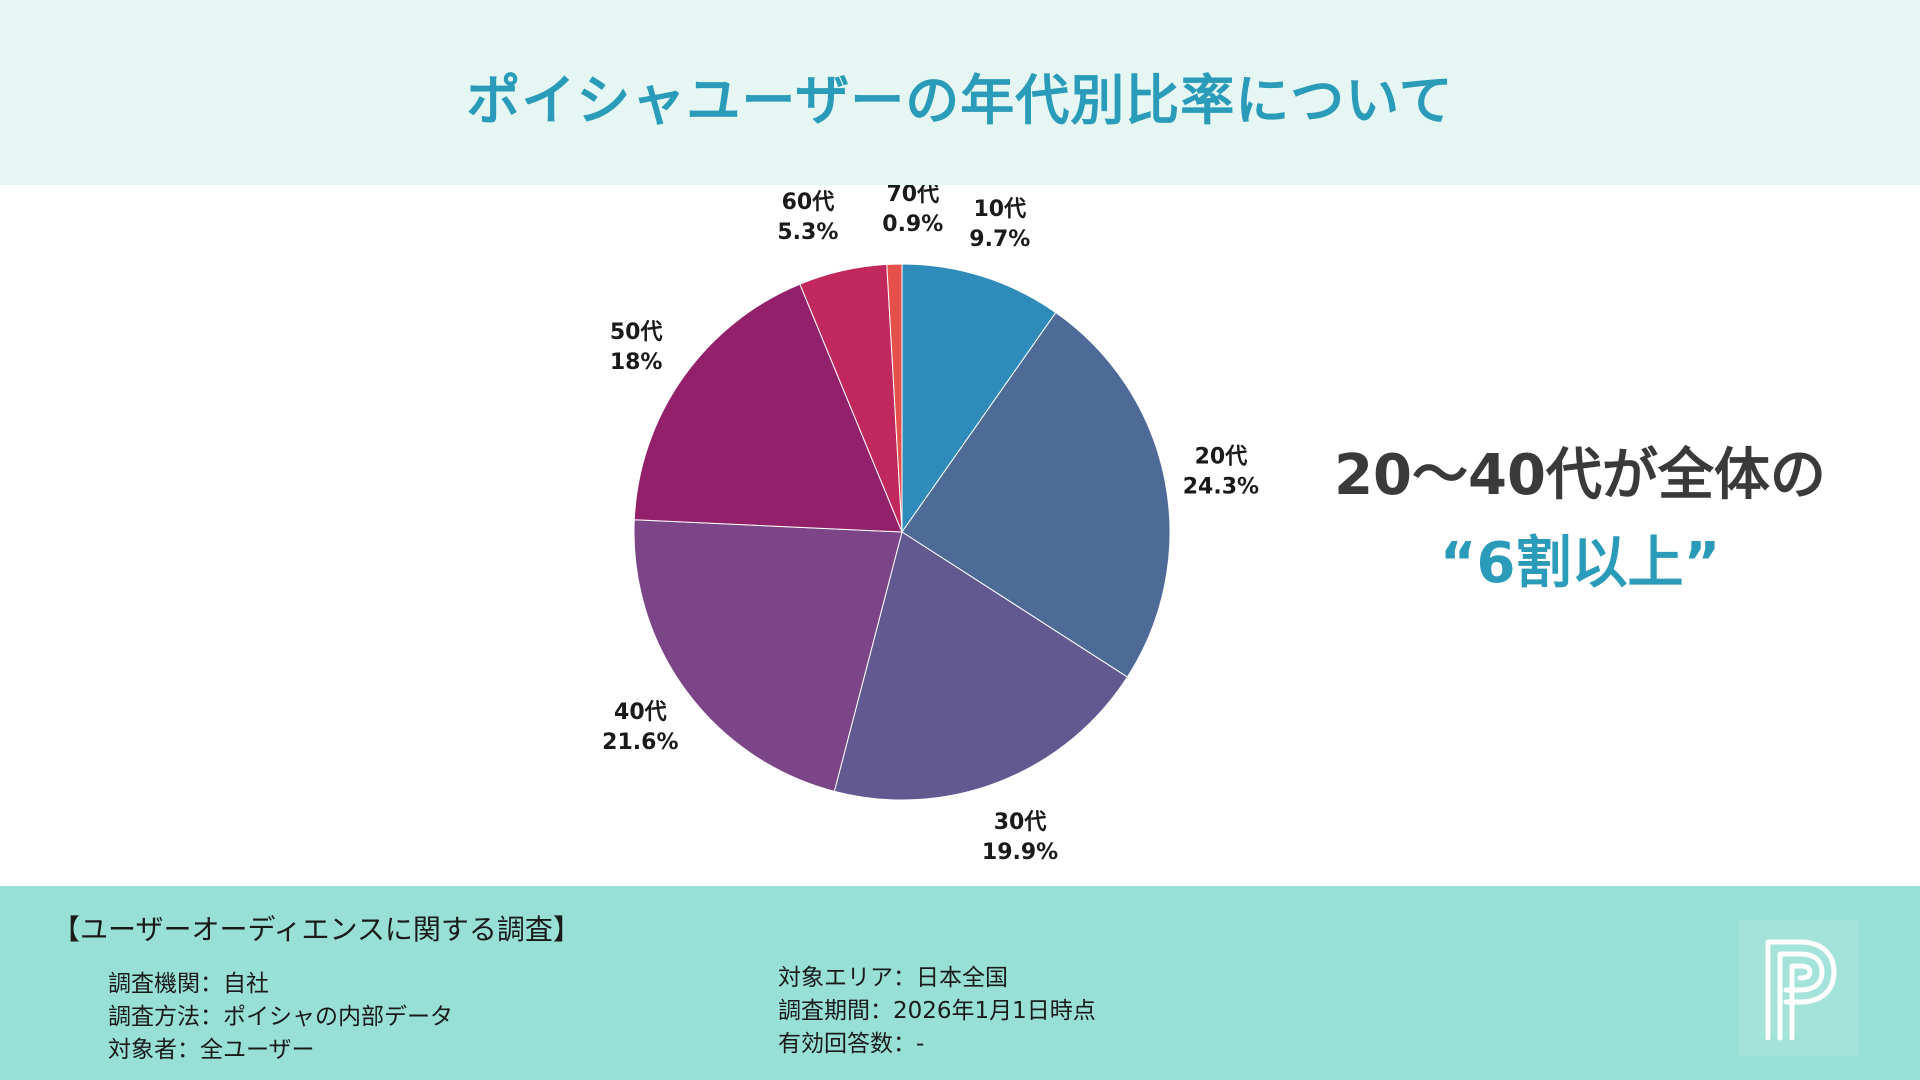  Describe the element at coordinates (912, 211) in the screenshot. I see `slice-label-7: 70代 0.9%` at that location.